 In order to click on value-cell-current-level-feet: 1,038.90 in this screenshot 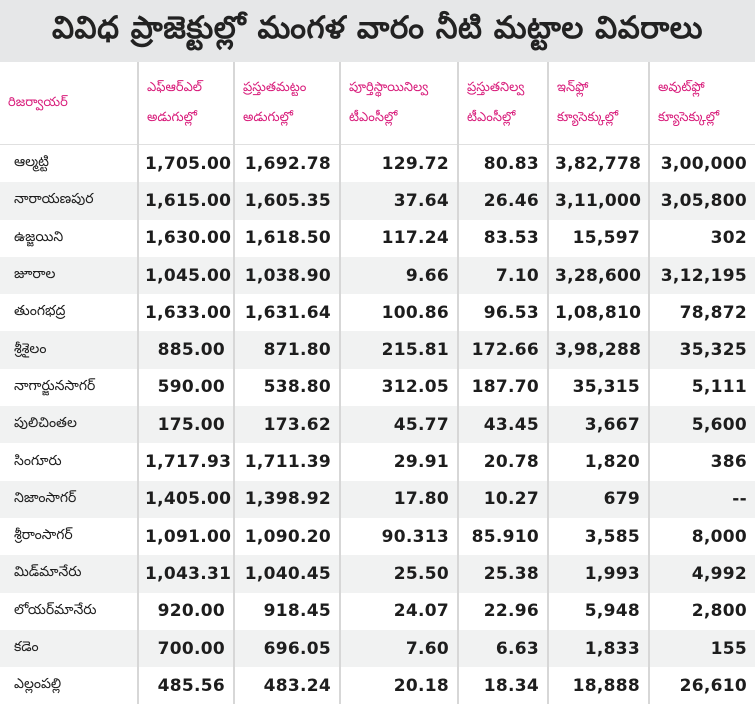, I will do `click(287, 275)`.